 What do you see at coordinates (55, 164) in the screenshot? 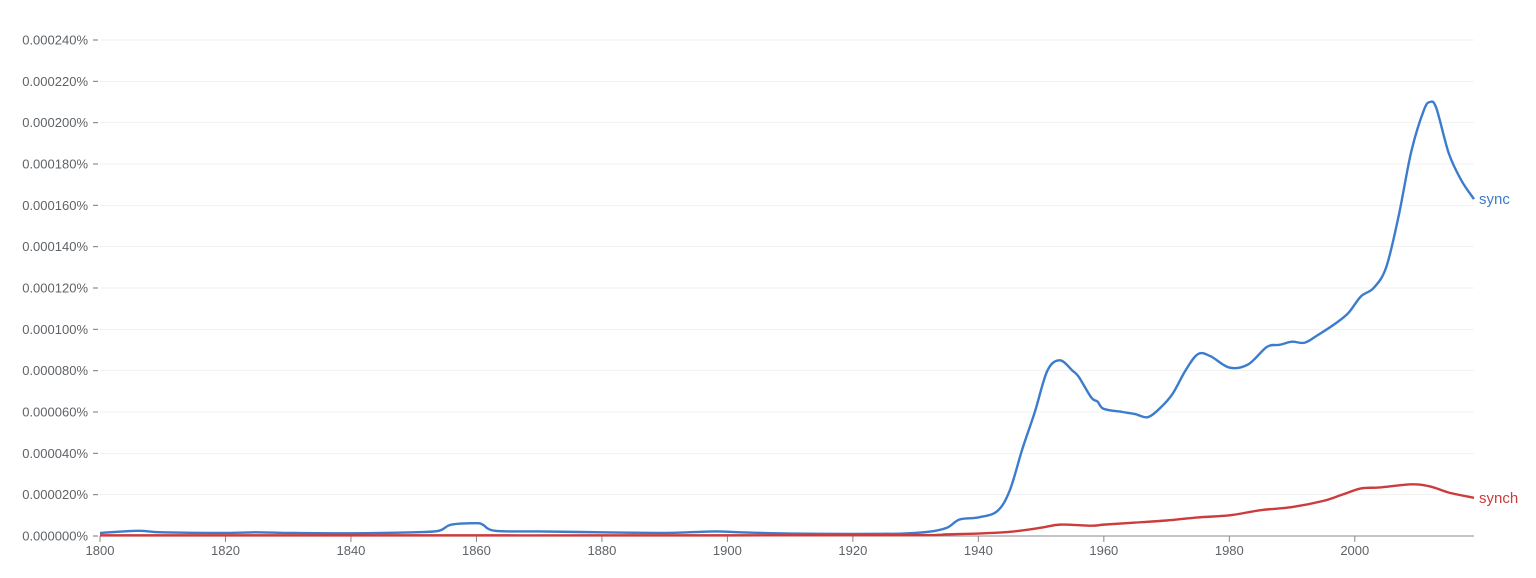
I see `y-tick-label: 0.000180%` at bounding box center [55, 164].